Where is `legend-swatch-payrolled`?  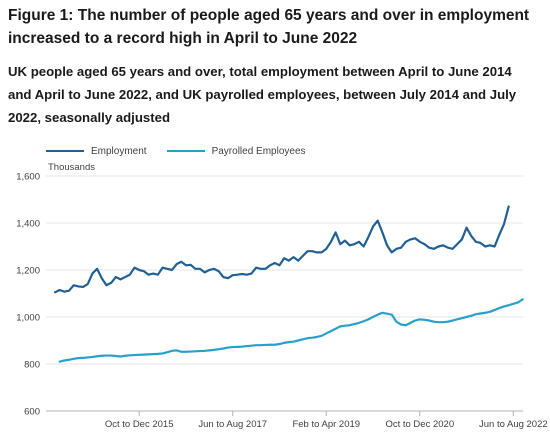 legend-swatch-payrolled is located at coordinates (185, 151).